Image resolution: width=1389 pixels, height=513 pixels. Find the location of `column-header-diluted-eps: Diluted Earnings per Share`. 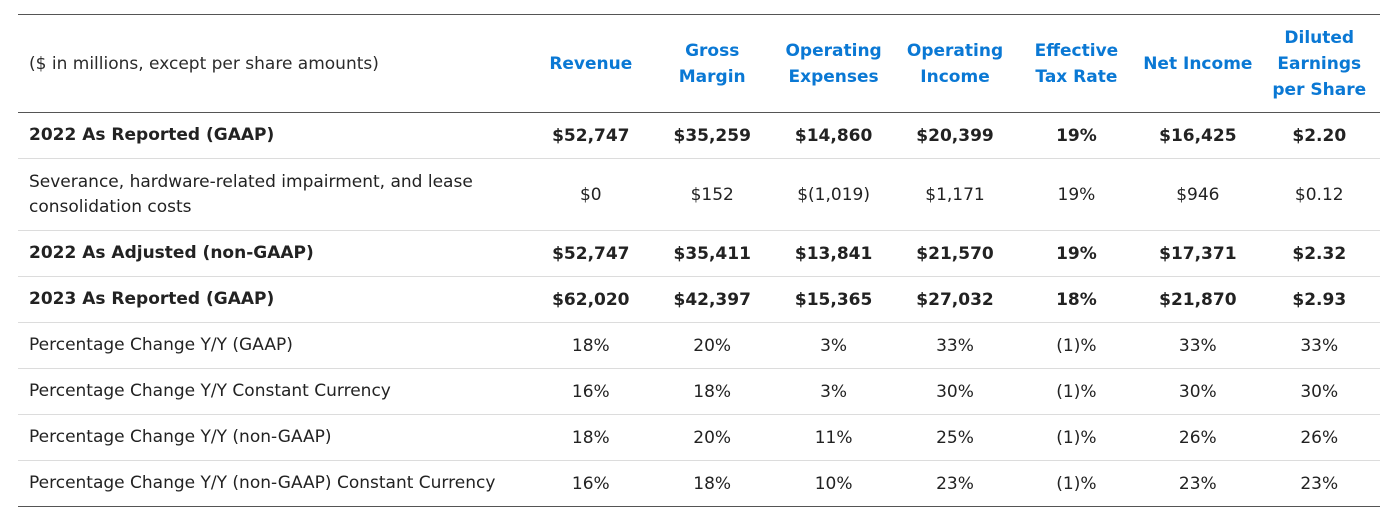

column-header-diluted-eps: Diluted Earnings per Share is located at coordinates (1319, 63).